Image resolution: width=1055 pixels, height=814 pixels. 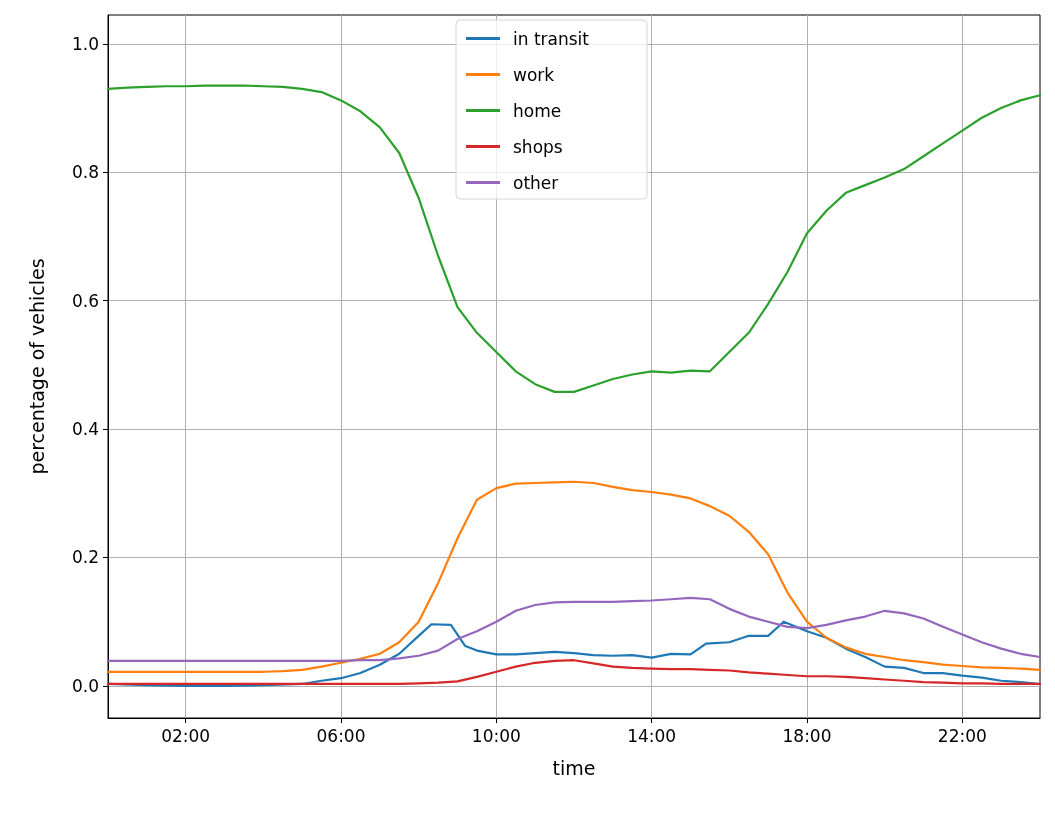 I want to click on x-tick-label: 18:00, so click(x=807, y=735).